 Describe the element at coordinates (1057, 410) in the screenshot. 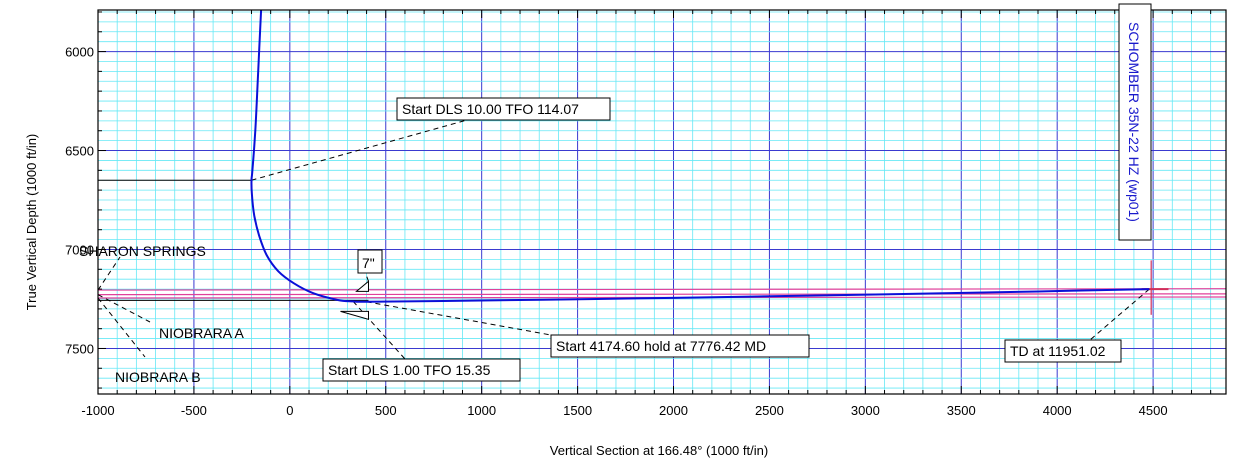

I see `x-tick-label: 4000` at that location.